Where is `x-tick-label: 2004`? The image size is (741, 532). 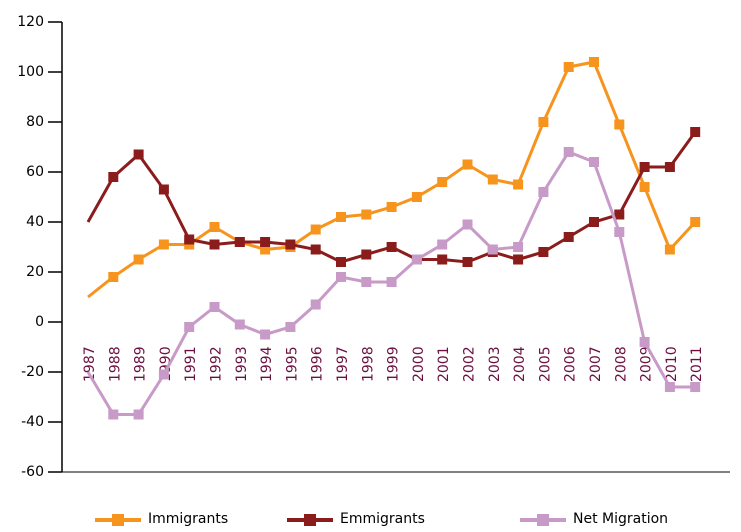 x-tick-label: 2004 is located at coordinates (520, 364).